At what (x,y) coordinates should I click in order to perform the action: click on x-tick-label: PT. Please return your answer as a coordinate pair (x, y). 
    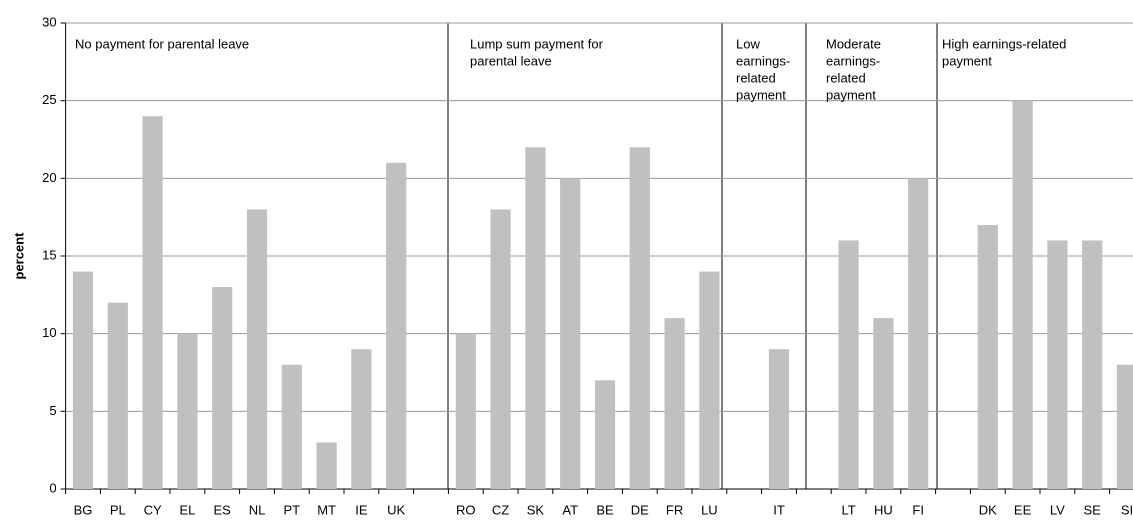
    Looking at the image, I should click on (291, 509).